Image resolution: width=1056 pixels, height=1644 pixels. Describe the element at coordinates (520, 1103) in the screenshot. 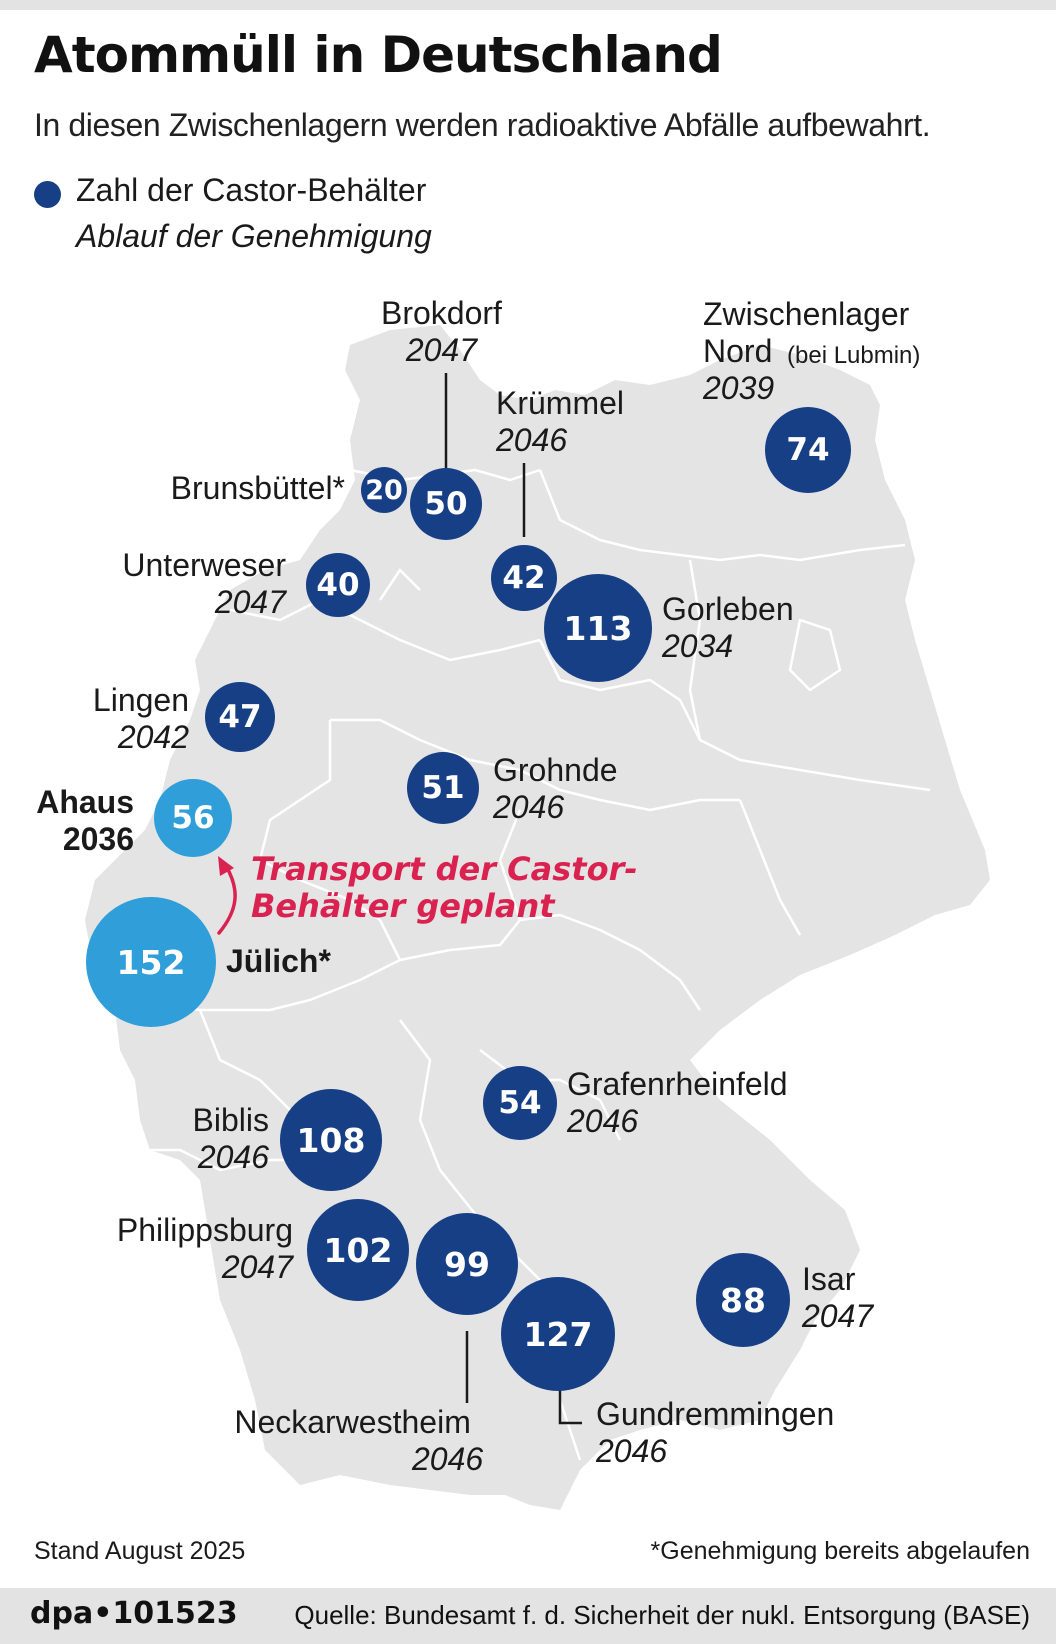

I see `bubble-grafenrheinfeld: 54` at that location.